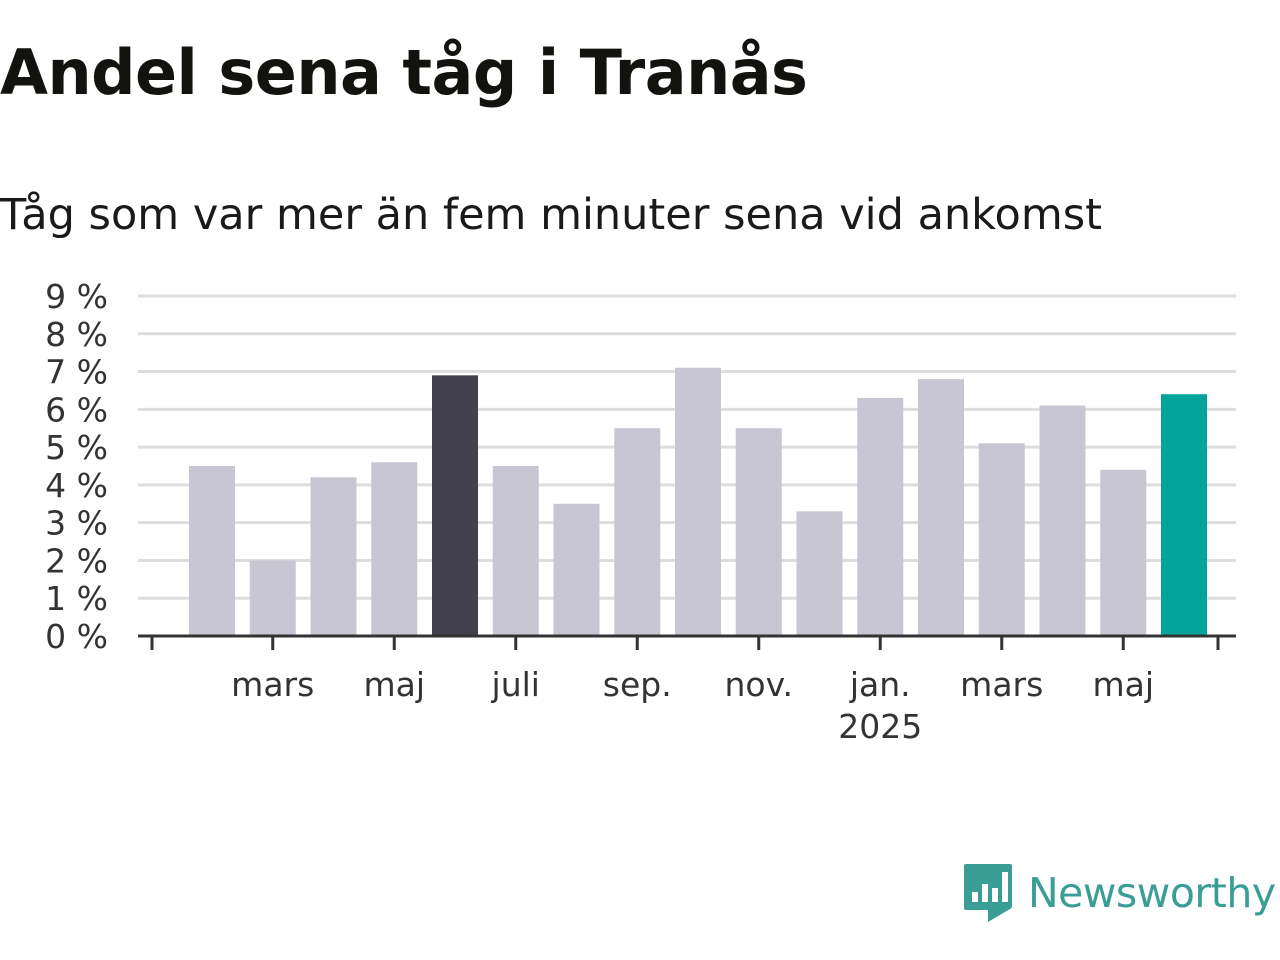 Image resolution: width=1280 pixels, height=960 pixels. I want to click on y-tick-label: 0 %, so click(76, 636).